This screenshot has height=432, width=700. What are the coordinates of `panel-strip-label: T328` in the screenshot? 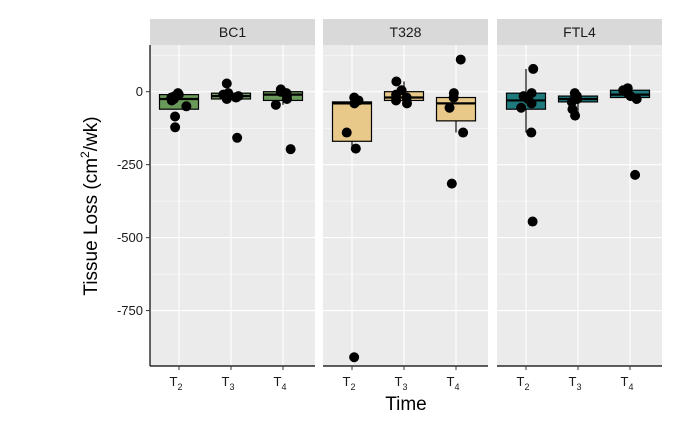 It's located at (406, 32).